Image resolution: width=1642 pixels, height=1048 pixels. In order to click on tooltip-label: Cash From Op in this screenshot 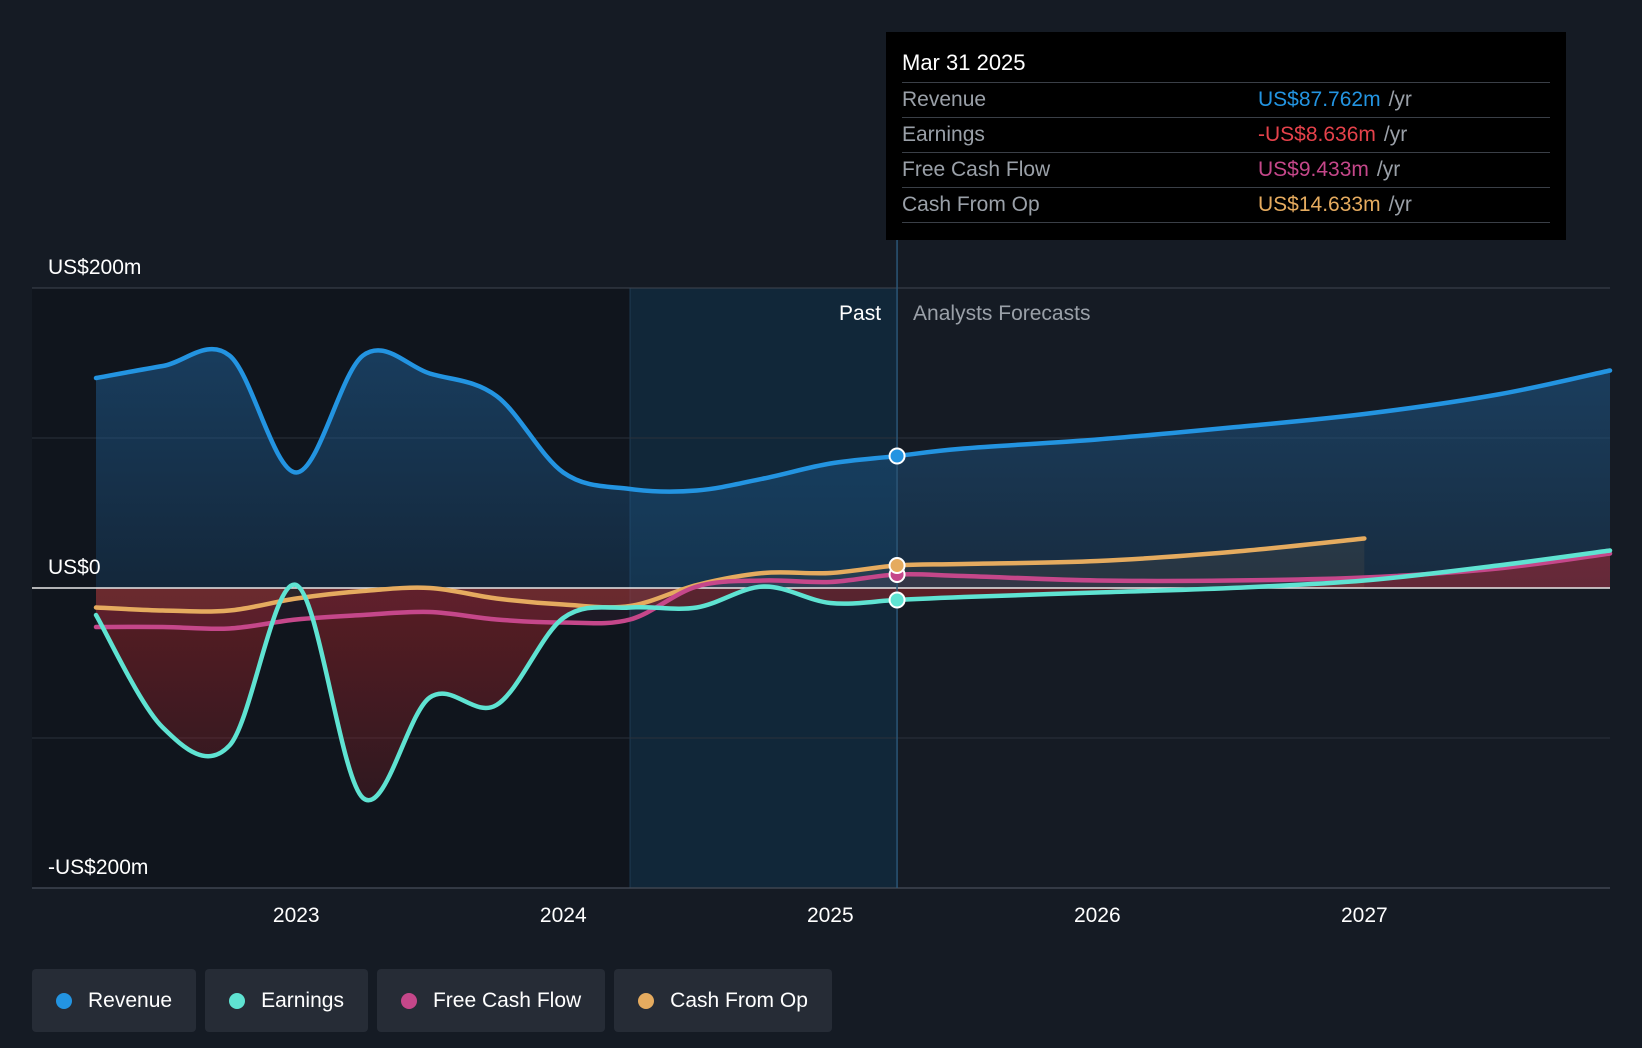, I will do `click(971, 204)`.